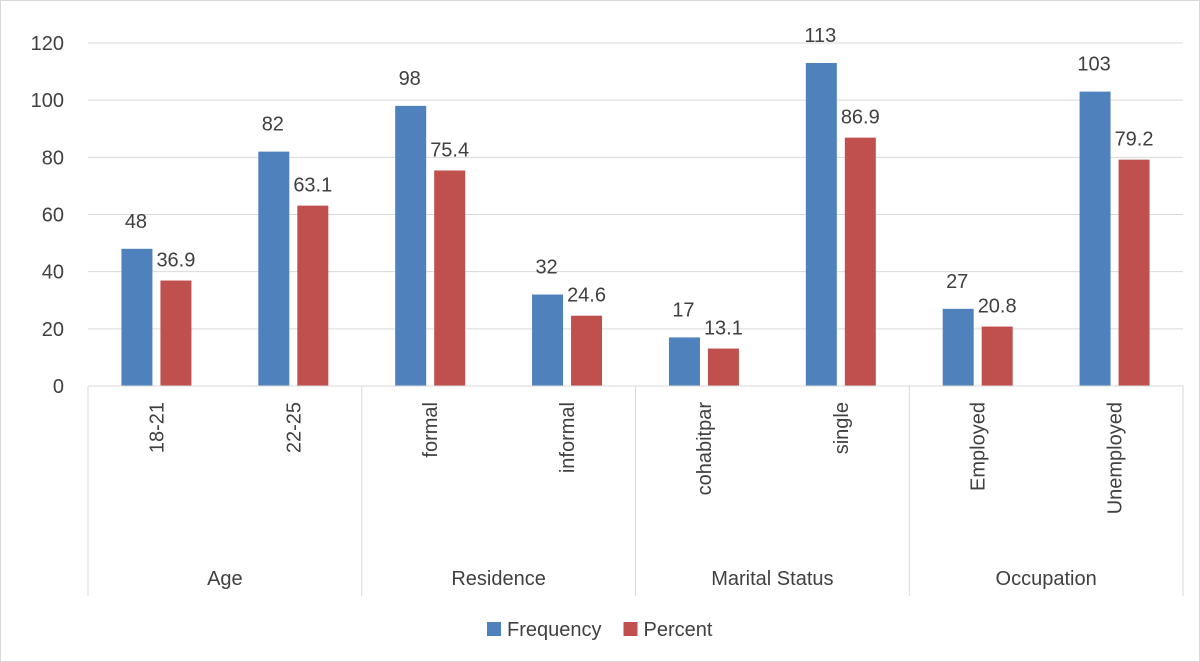  I want to click on y-tick-label: 20, so click(53, 330).